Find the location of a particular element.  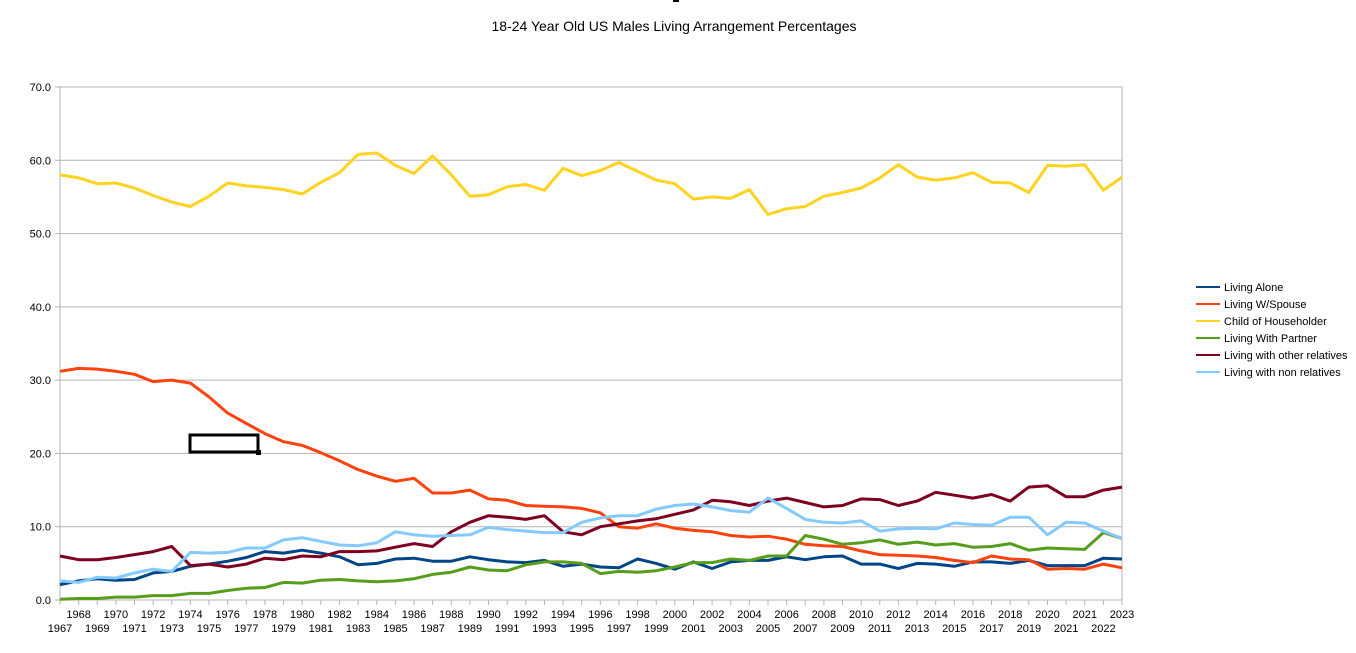

x-tick-label: 2004 is located at coordinates (749, 615).